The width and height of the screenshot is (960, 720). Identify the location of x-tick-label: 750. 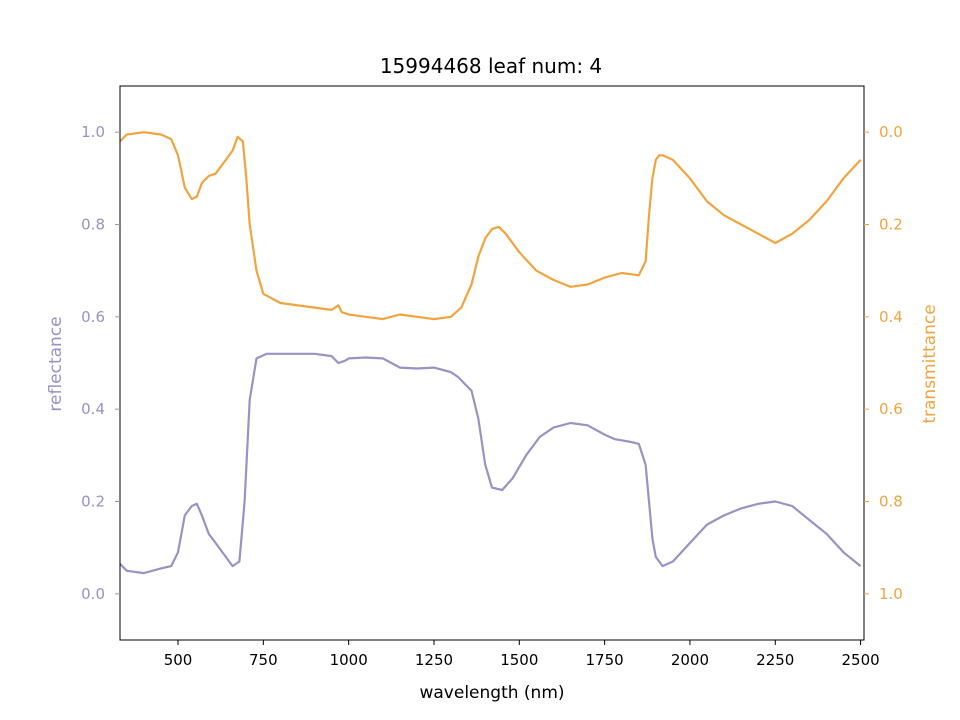
(263, 660).